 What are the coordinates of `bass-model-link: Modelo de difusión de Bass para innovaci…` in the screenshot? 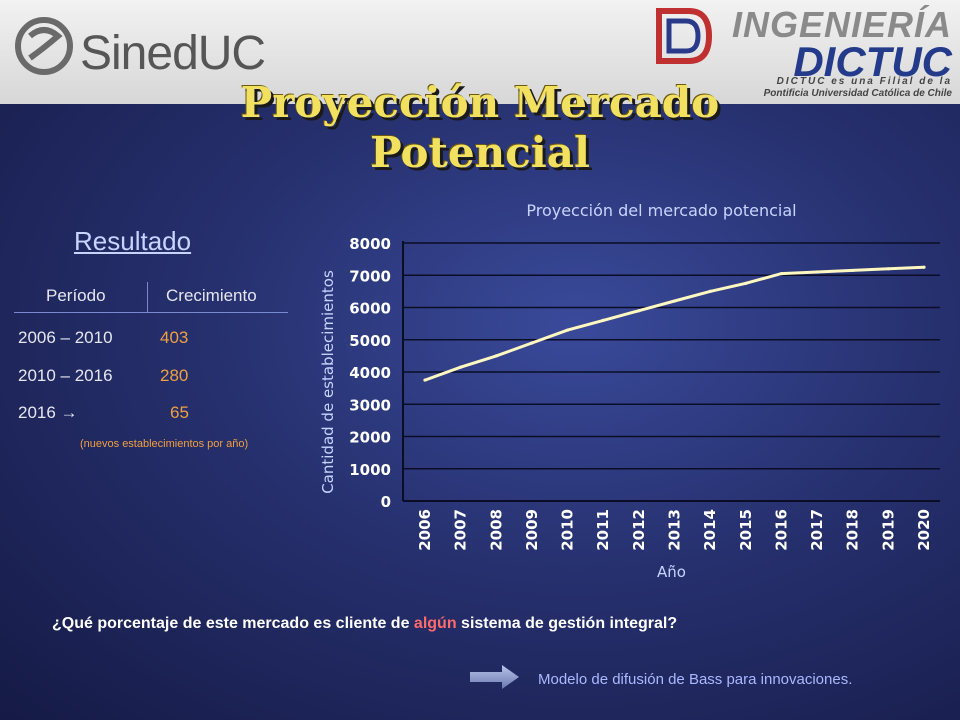 It's located at (695, 679).